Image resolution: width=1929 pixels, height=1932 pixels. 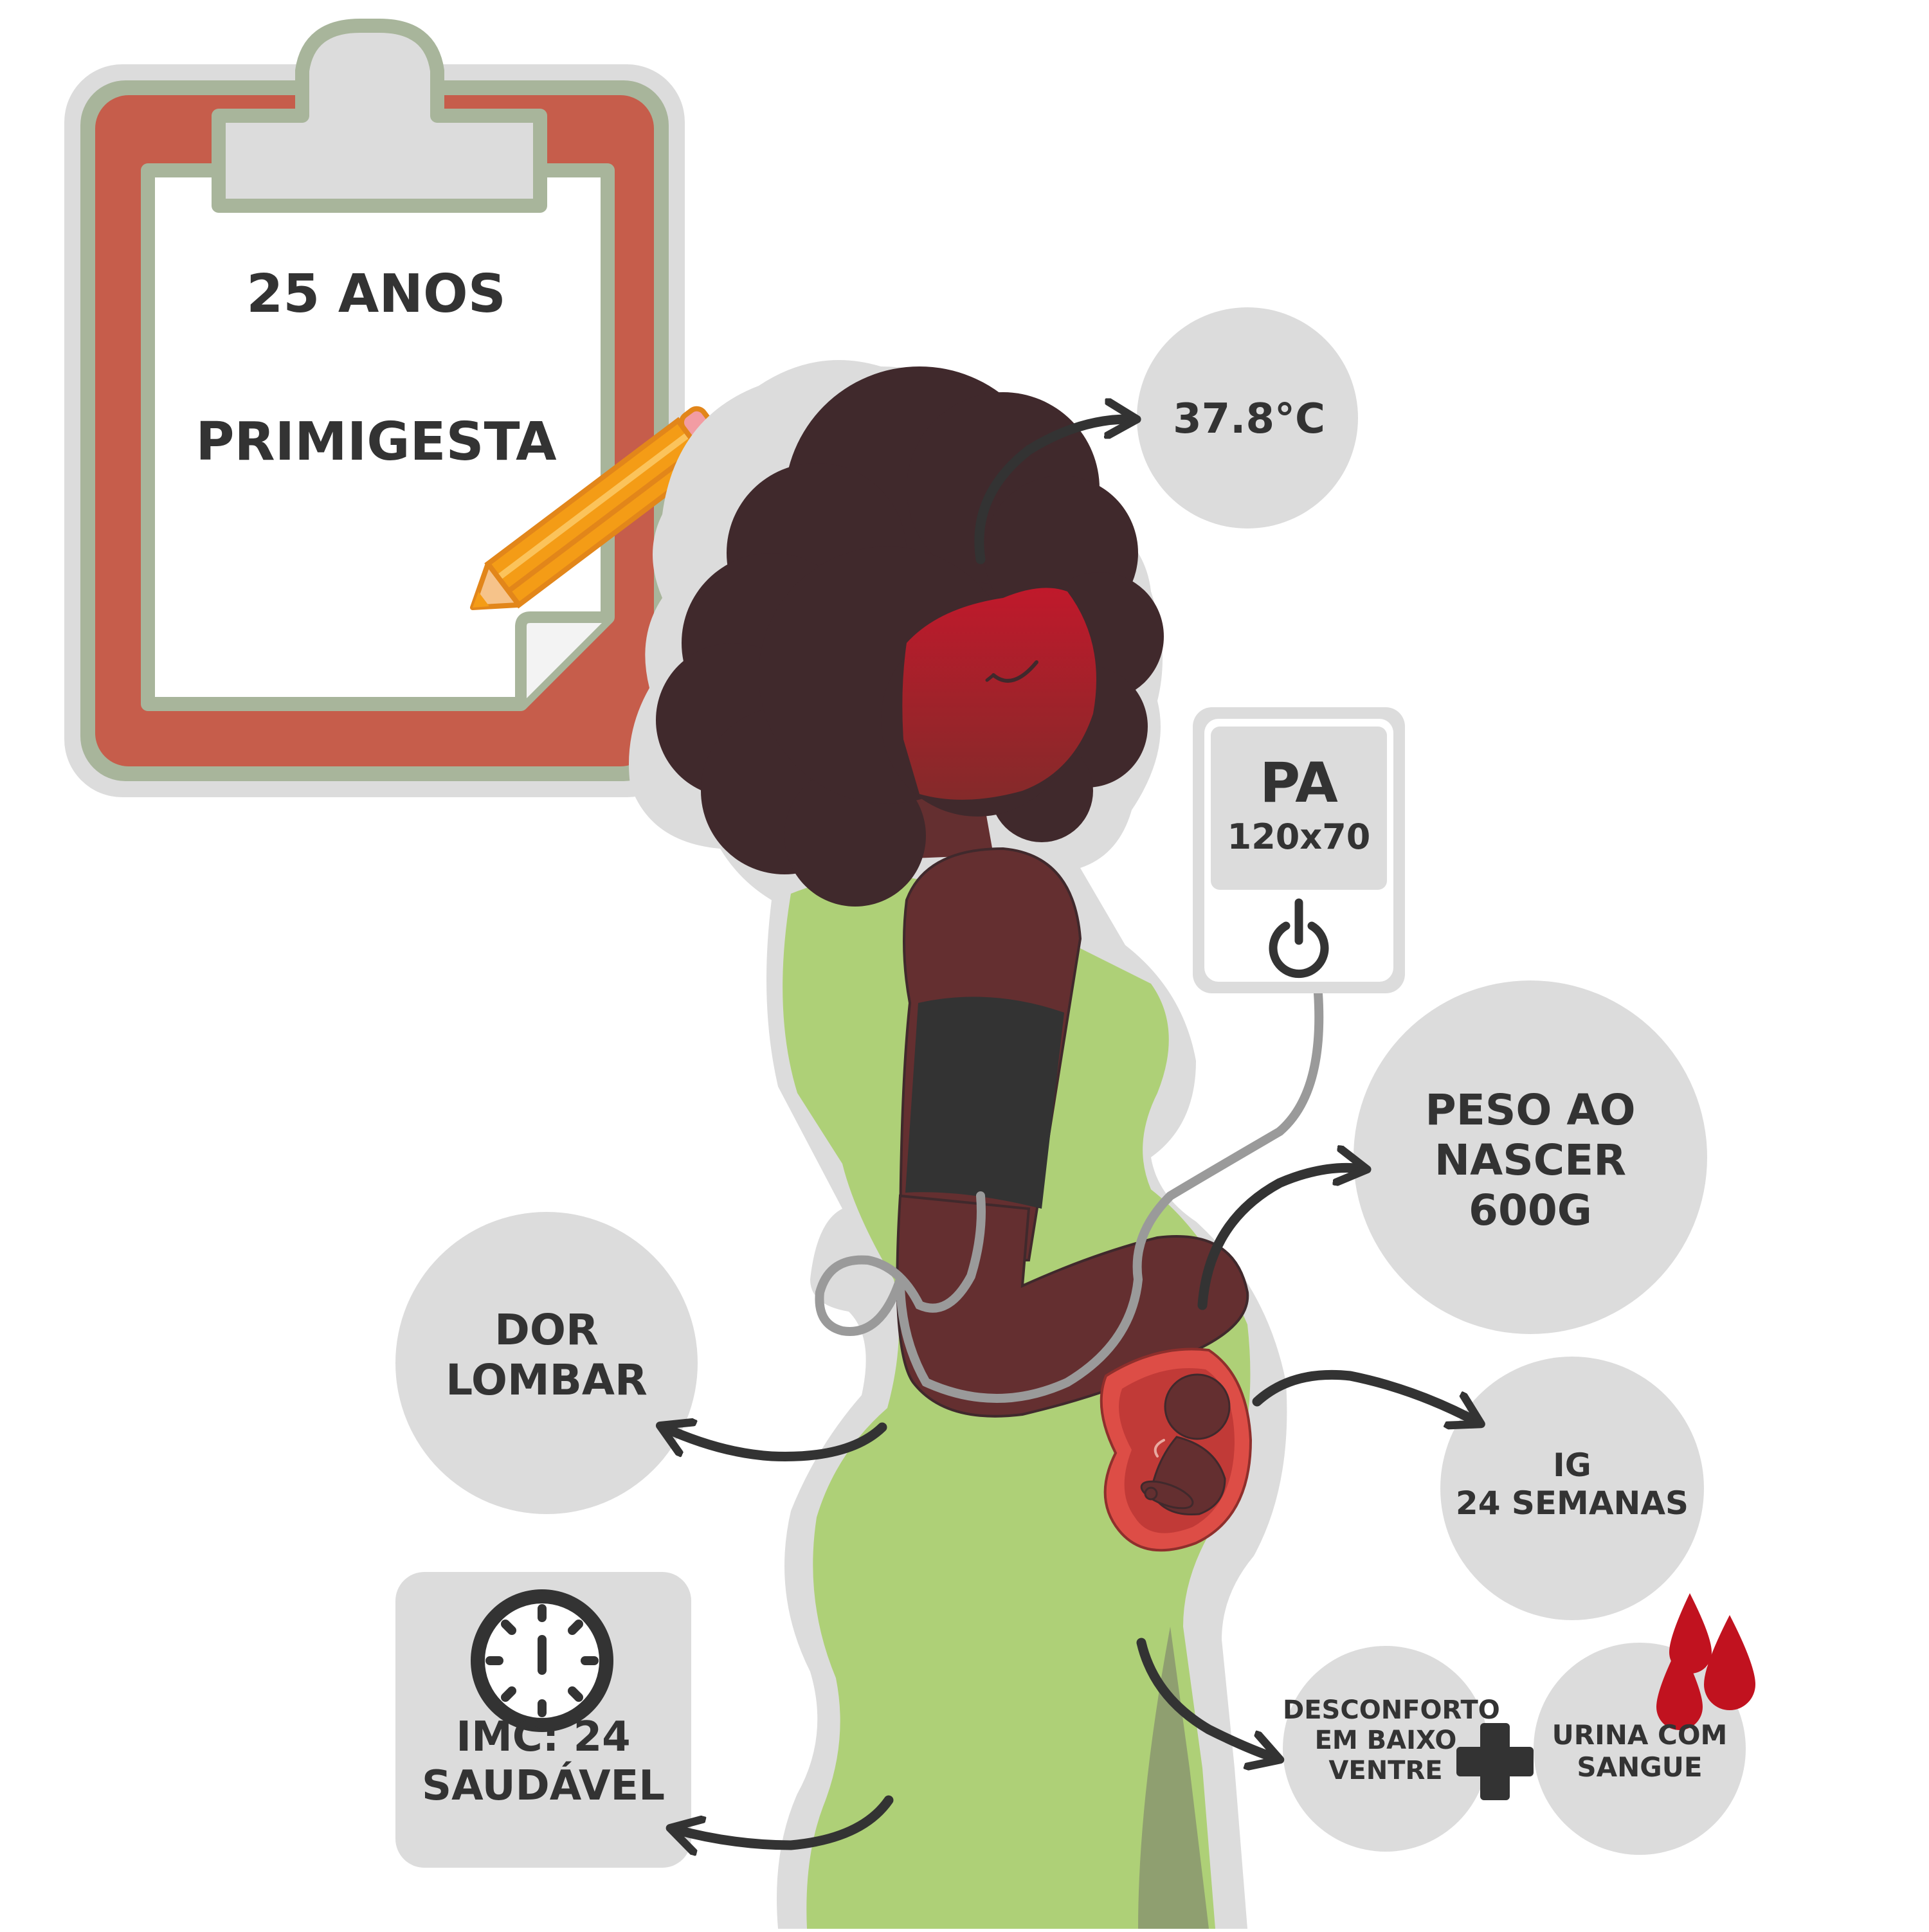 I want to click on bp-value: 120x70, so click(x=1299, y=837).